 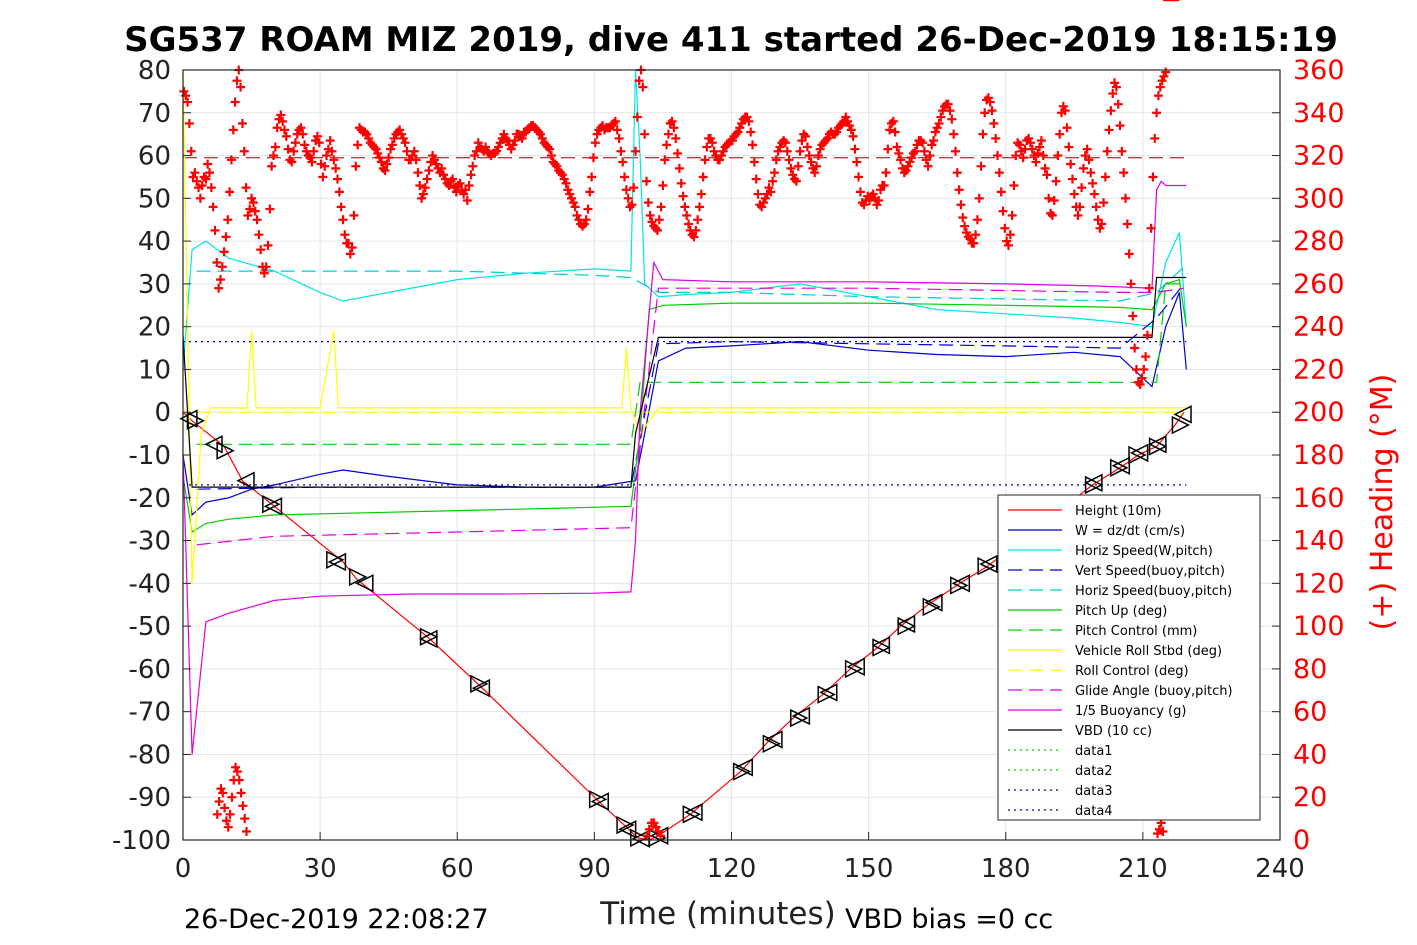 I want to click on x-ticks: 0 30 60 90 120 150 180 210 240, so click(x=740, y=858).